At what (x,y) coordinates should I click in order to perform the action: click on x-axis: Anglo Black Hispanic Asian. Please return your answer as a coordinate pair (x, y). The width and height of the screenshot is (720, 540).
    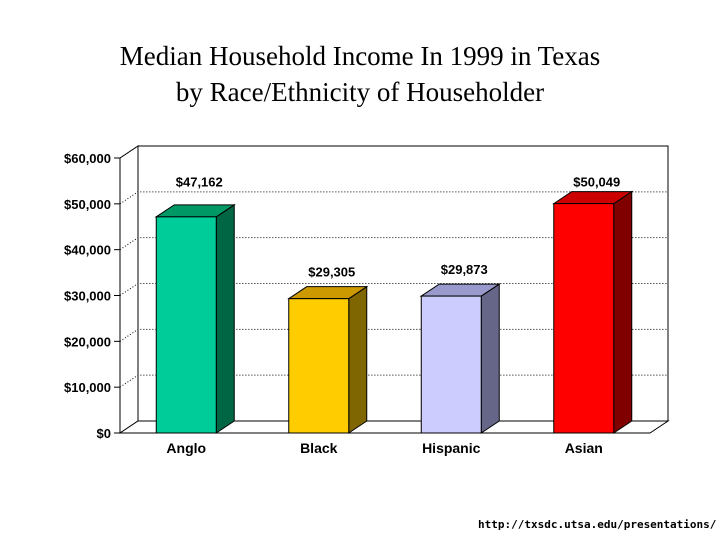
    Looking at the image, I should click on (384, 448).